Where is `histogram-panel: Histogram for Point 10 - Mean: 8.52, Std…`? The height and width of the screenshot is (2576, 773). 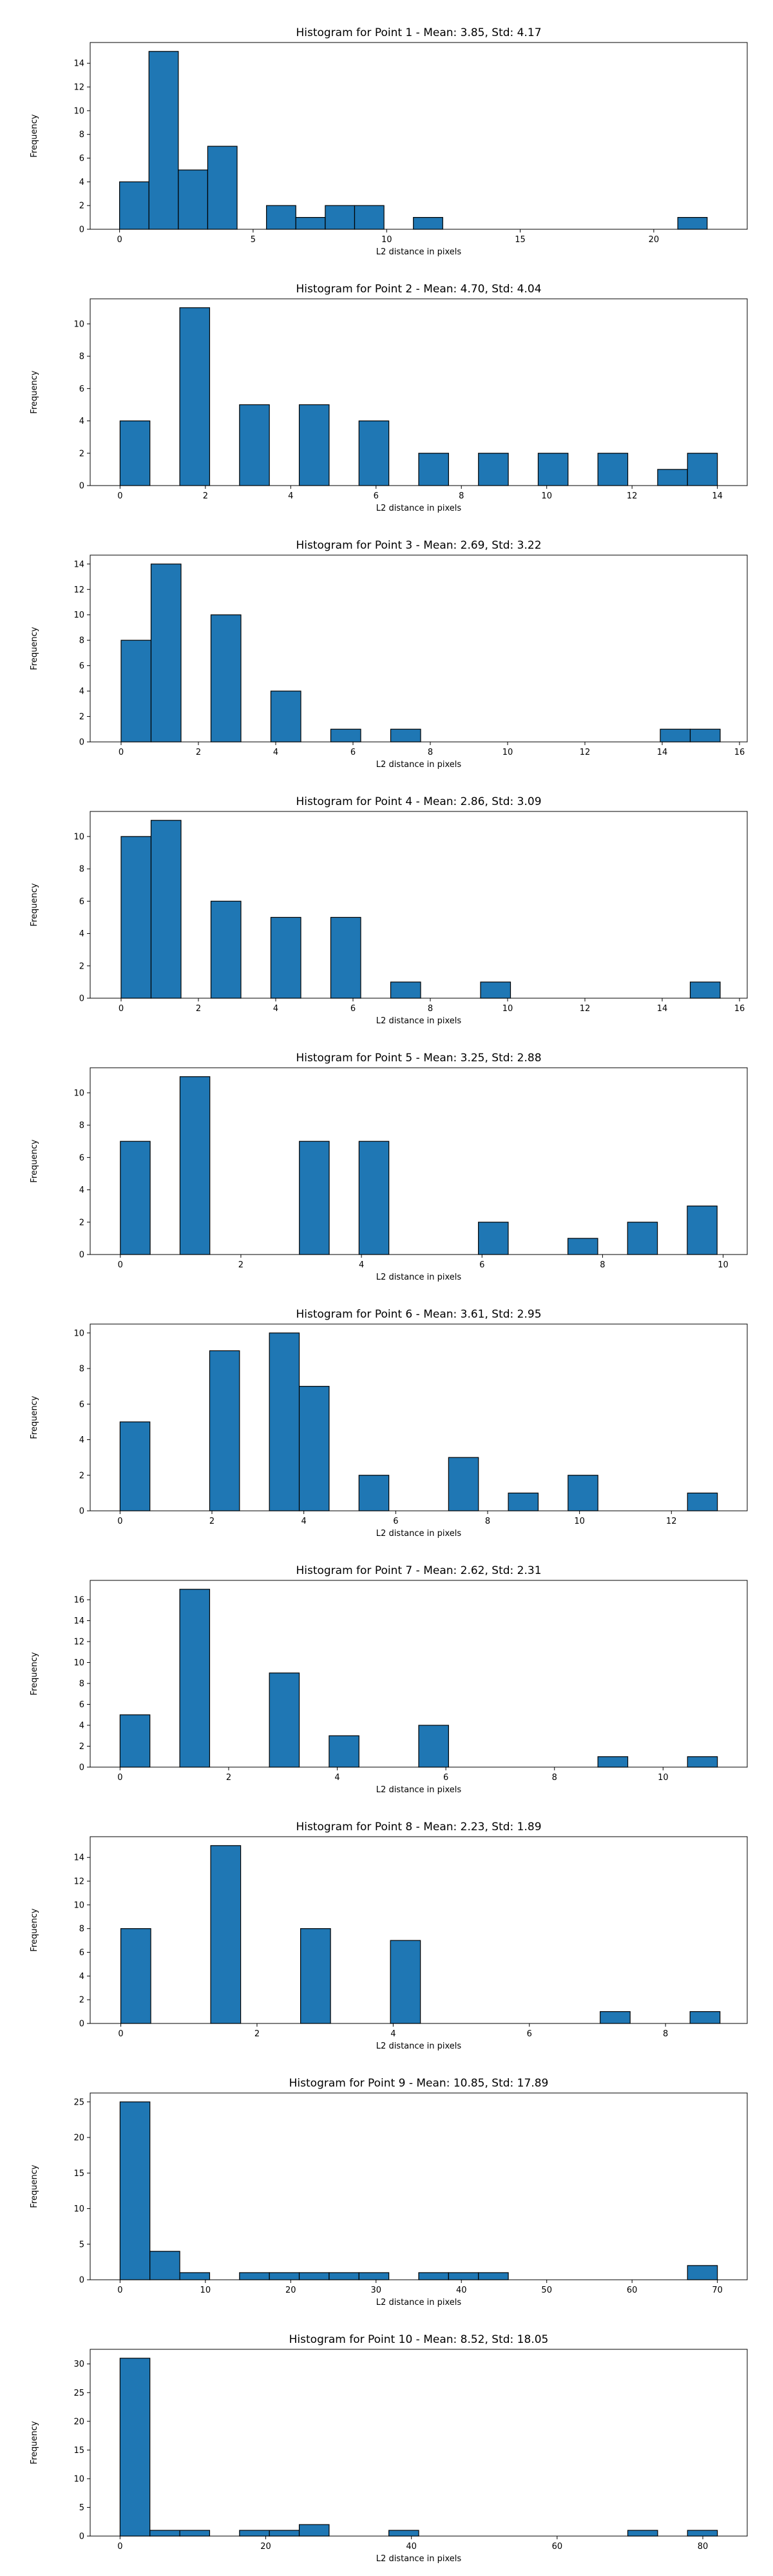 histogram-panel: Histogram for Point 10 - Mean: 8.52, Std… is located at coordinates (389, 2448).